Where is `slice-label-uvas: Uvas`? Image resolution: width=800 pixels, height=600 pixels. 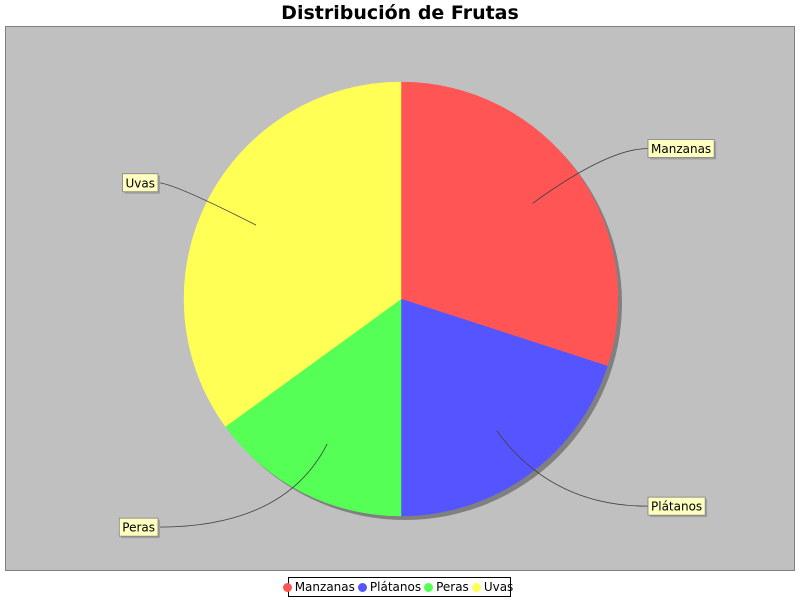
slice-label-uvas: Uvas is located at coordinates (141, 183).